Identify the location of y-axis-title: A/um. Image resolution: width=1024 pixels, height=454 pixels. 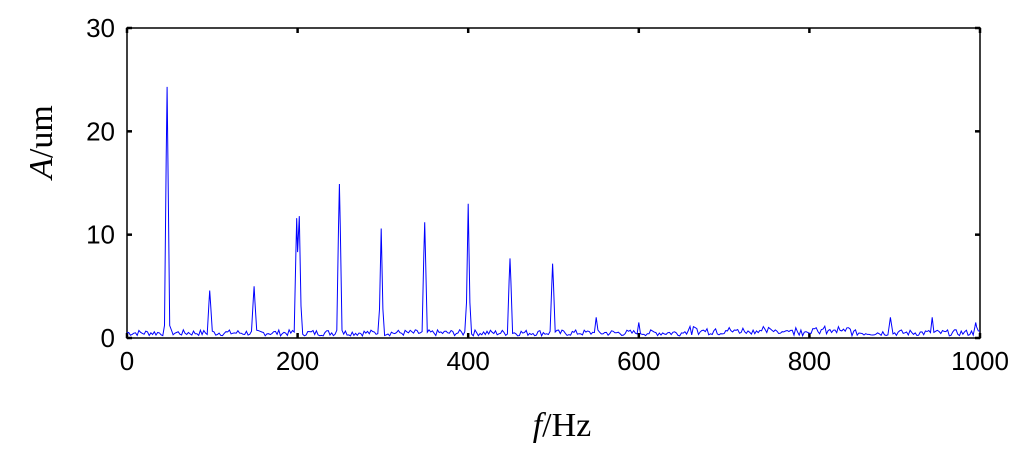
(41, 143).